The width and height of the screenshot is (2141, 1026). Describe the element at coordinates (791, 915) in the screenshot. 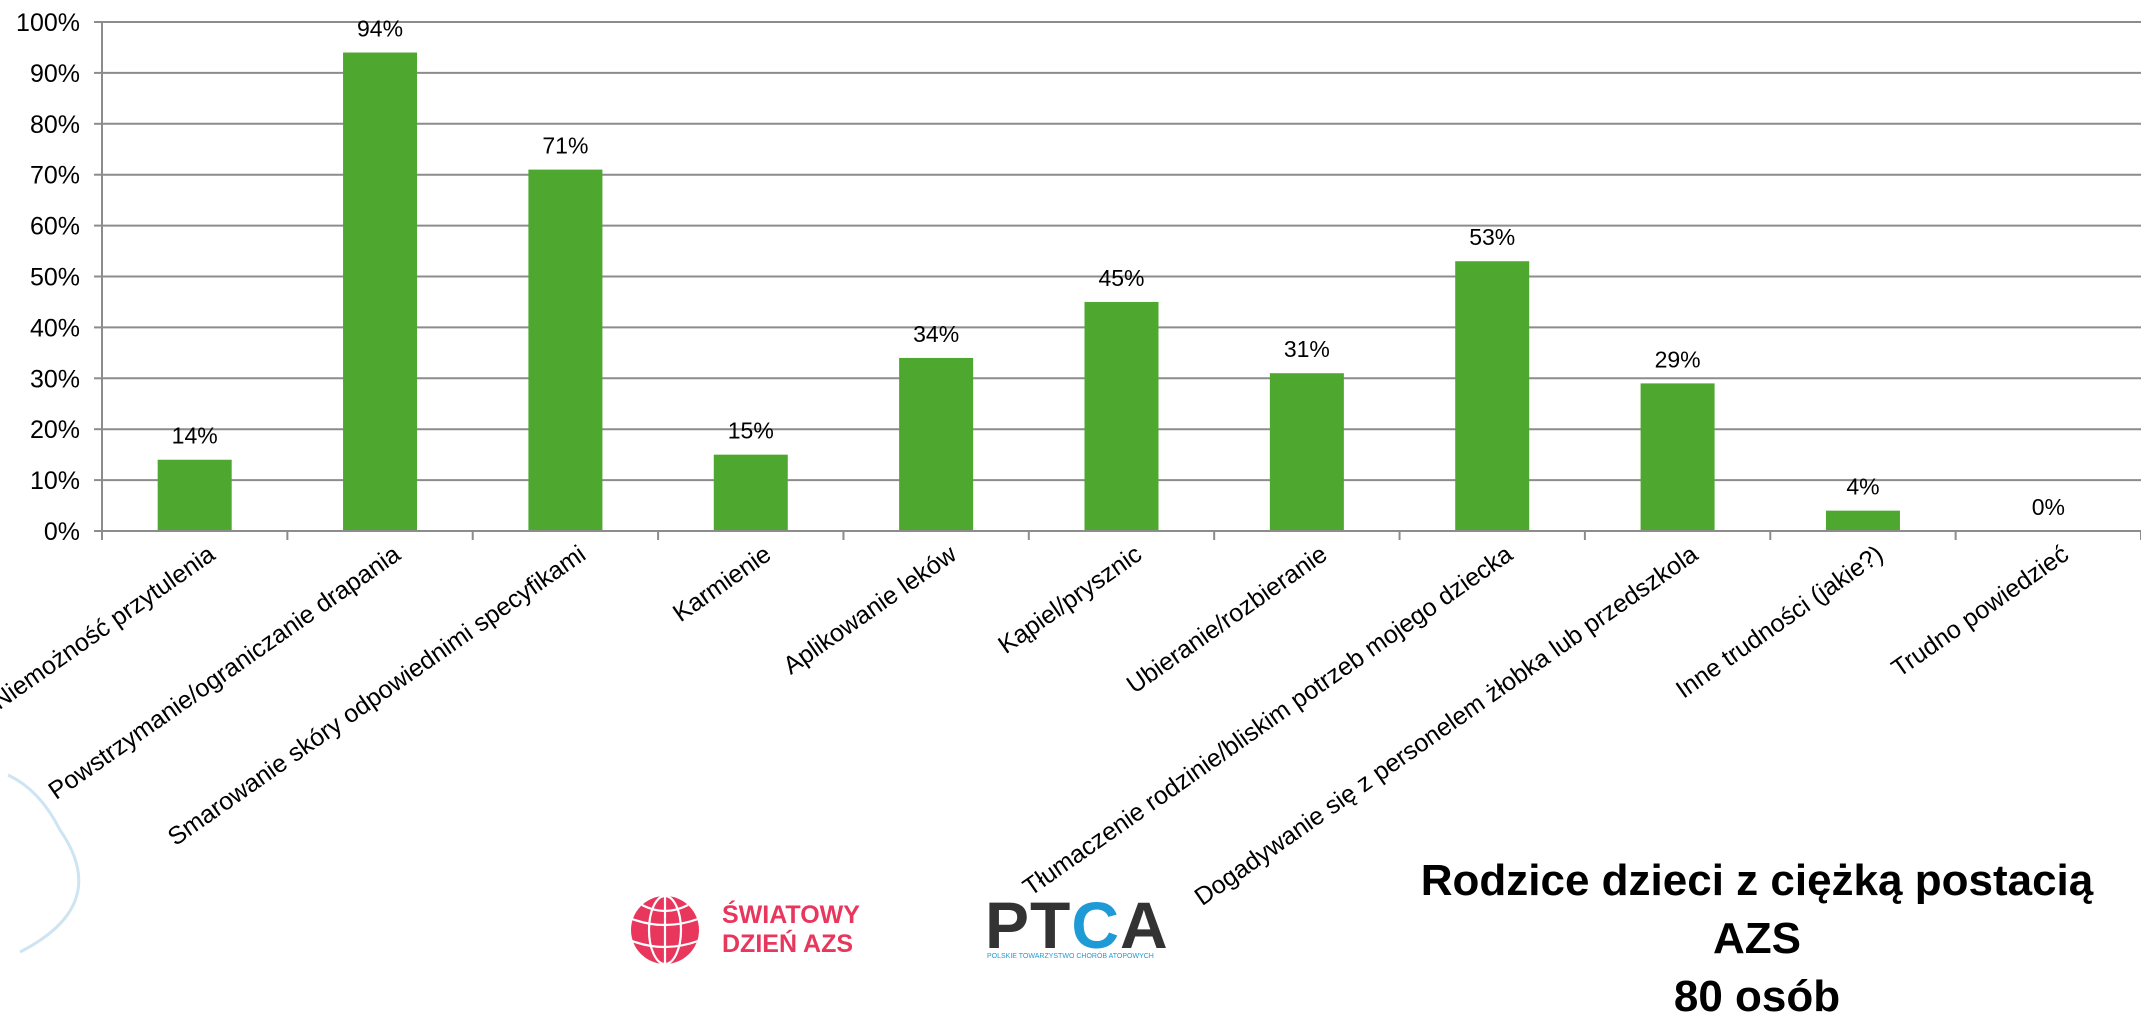

I see `azs-logo-line-1: ŚWIATOWY` at that location.